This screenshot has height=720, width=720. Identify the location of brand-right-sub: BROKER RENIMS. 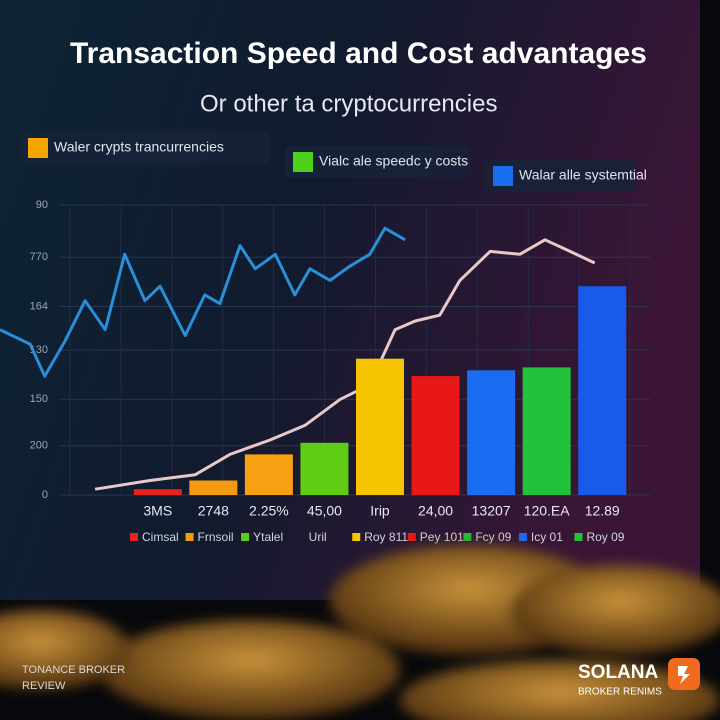
(620, 692).